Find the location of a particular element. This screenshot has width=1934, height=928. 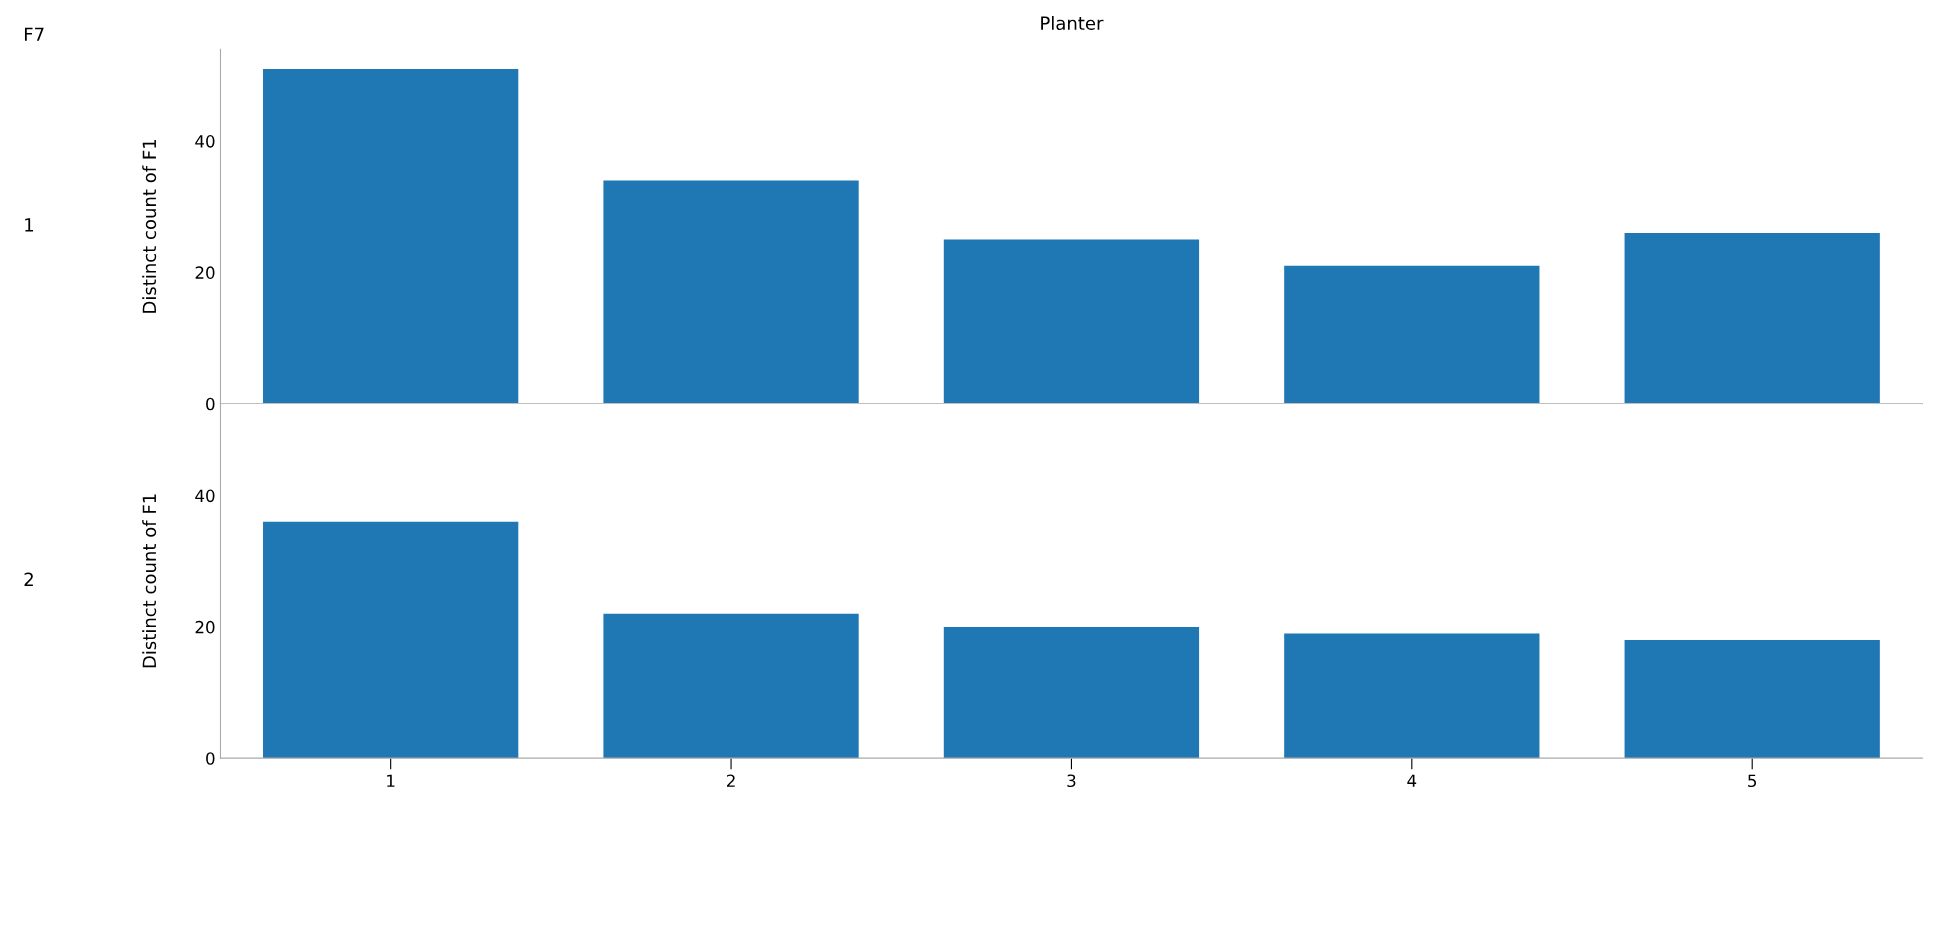

x-tick-label: 3 is located at coordinates (1071, 781).